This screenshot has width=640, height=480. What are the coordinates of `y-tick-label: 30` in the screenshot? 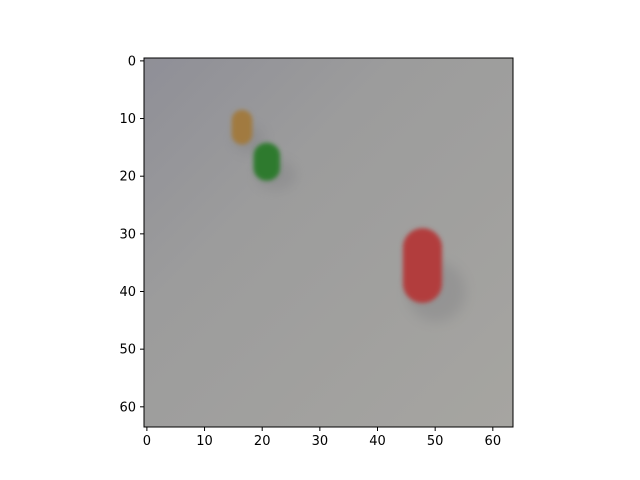 It's located at (127, 234).